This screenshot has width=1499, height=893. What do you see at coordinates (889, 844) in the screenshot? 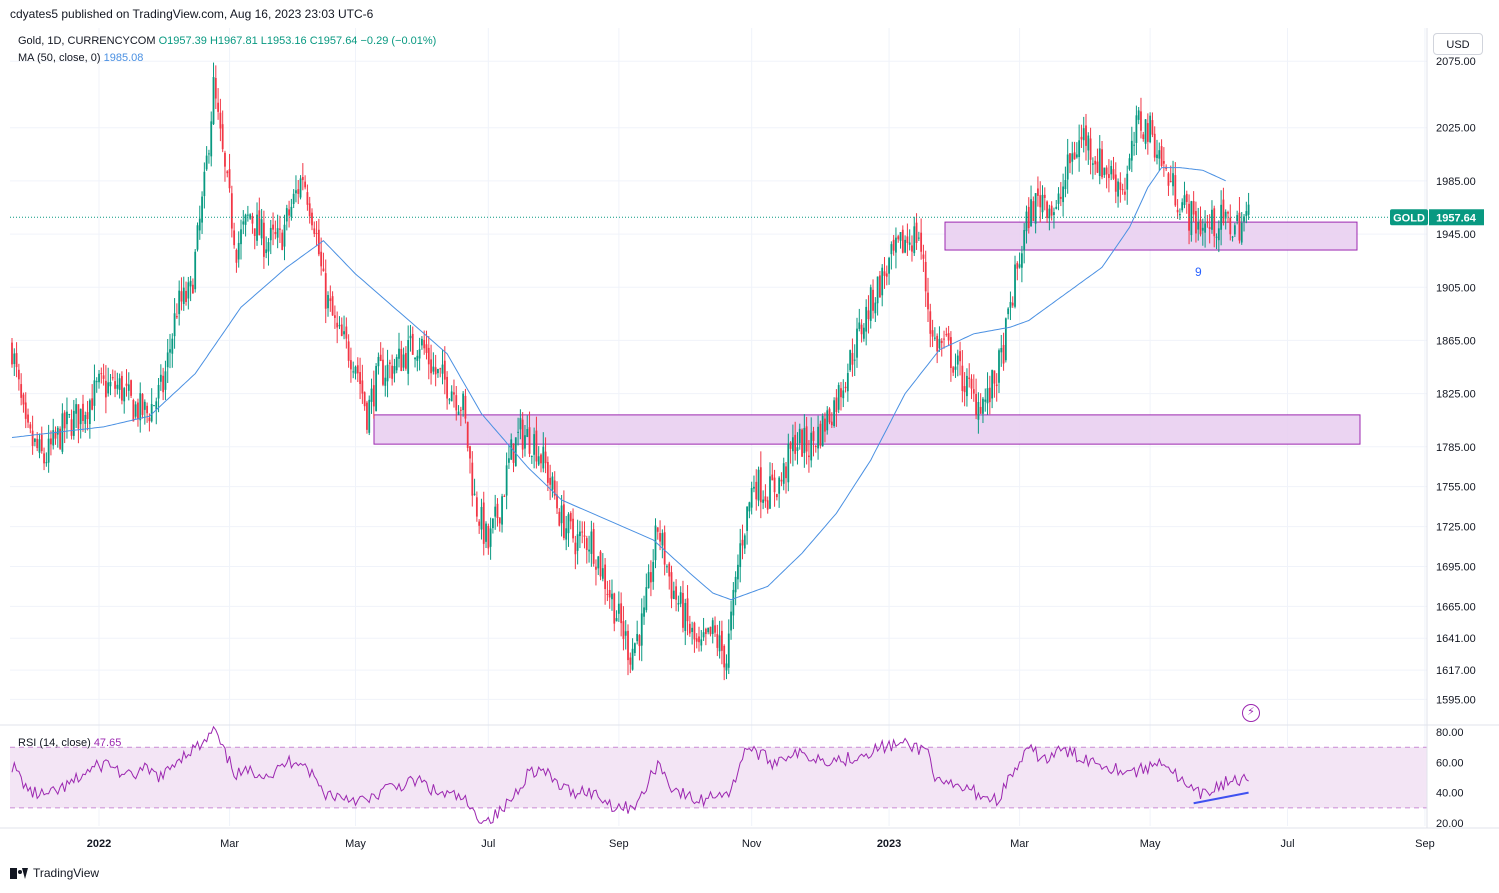
I see `time-tick-label: 2023` at bounding box center [889, 844].